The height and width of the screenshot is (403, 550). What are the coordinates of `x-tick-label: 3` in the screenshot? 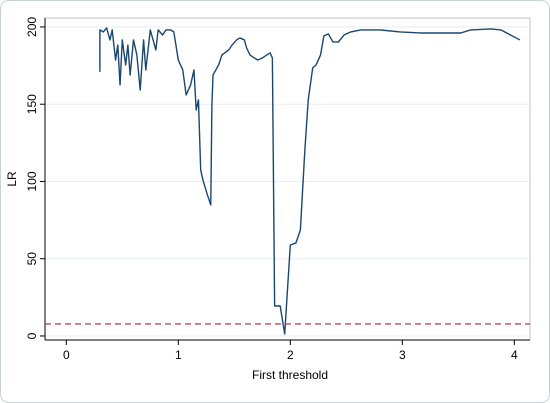 It's located at (402, 355).